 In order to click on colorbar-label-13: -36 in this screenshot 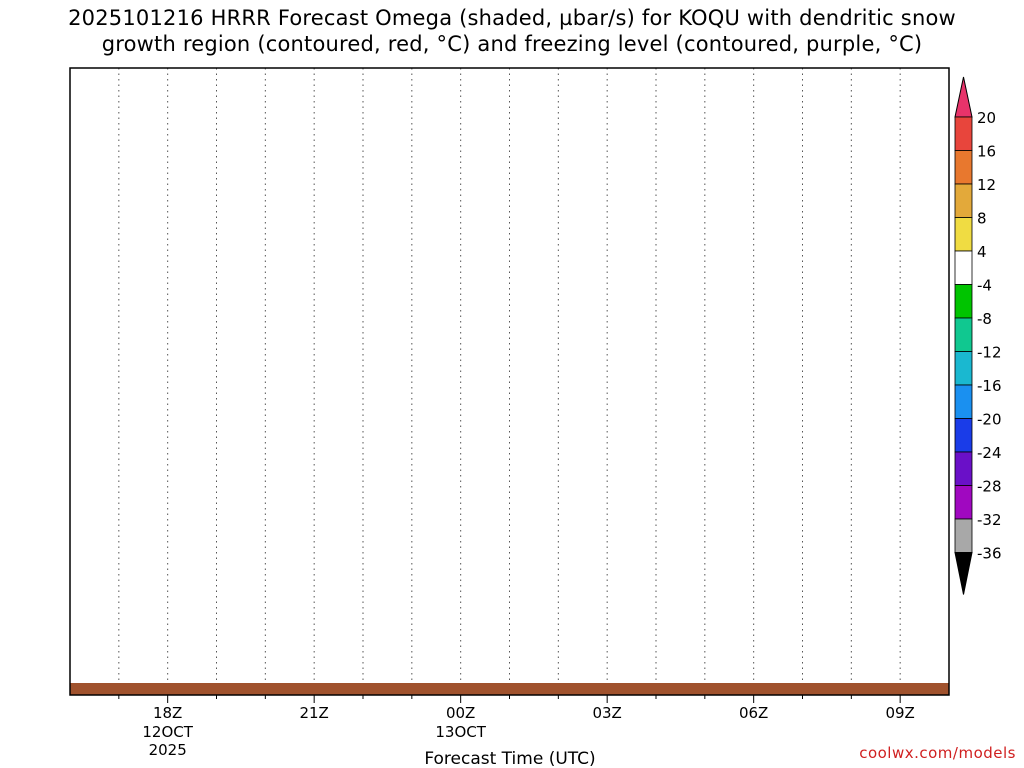, I will do `click(989, 554)`.